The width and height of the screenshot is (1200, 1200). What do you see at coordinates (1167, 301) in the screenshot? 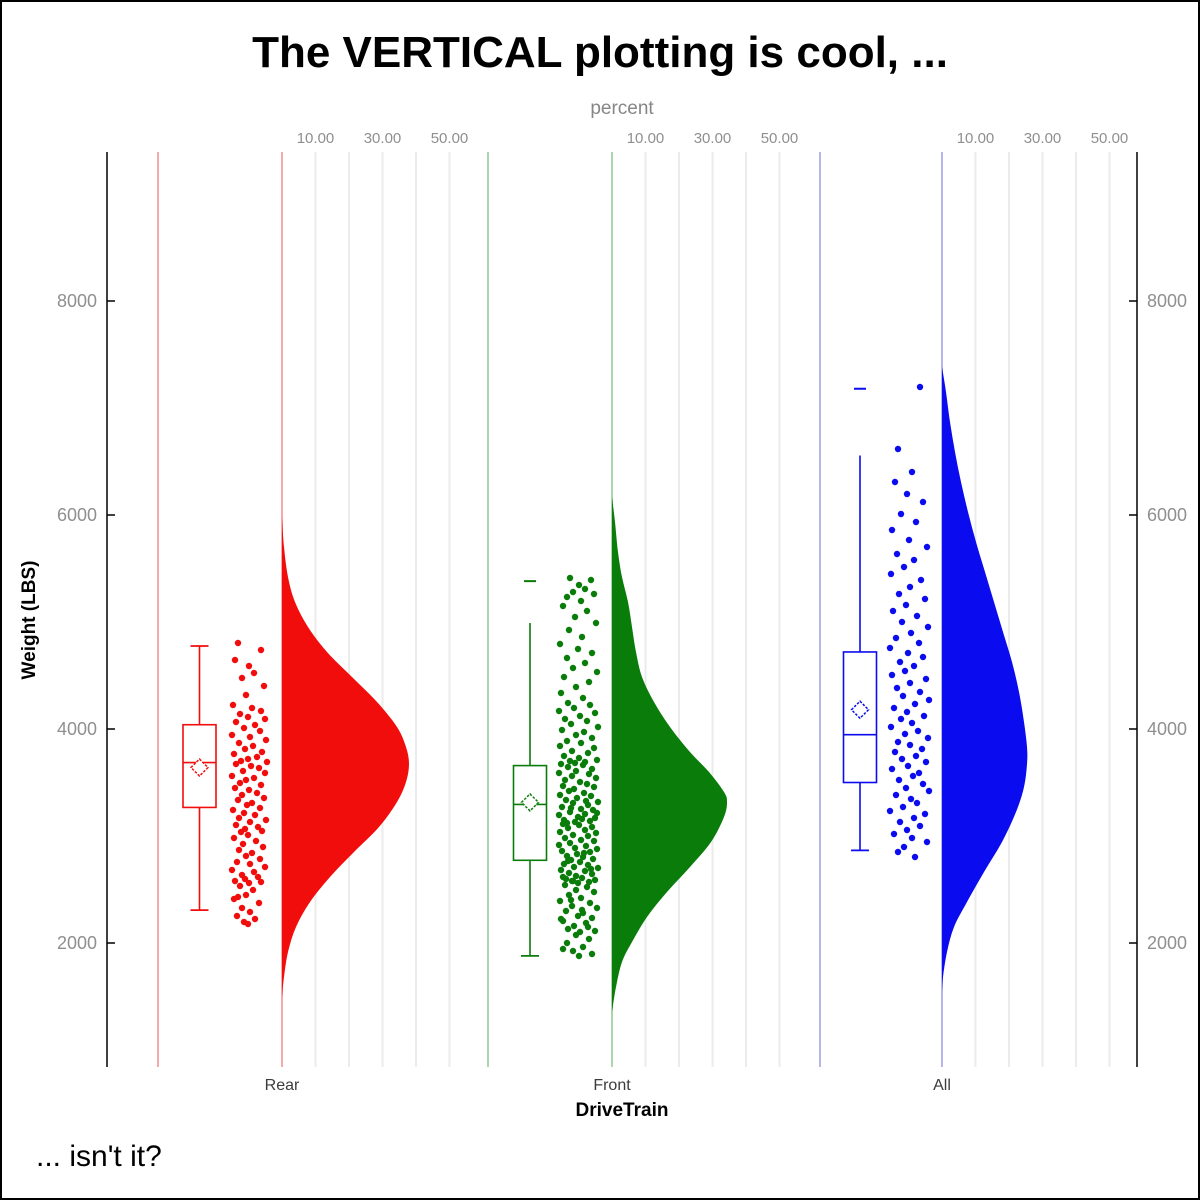
I see `weight-tick-label-right: 8000` at bounding box center [1167, 301].